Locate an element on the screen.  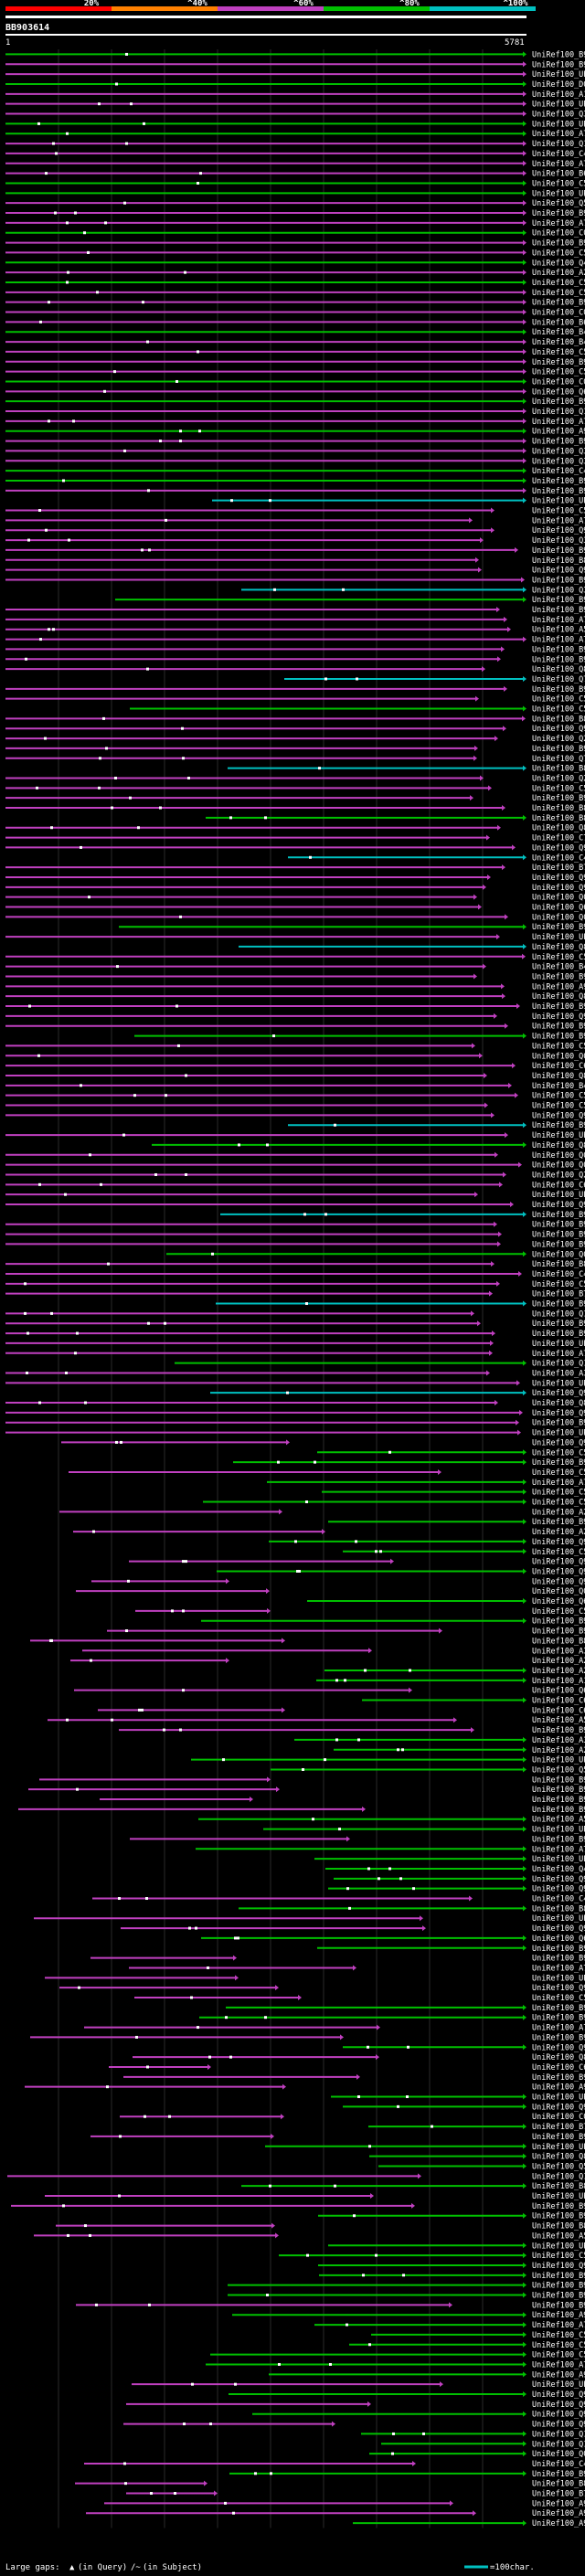
subject-label: UniRef100_A9T3J6 is located at coordinates (559, 2513).